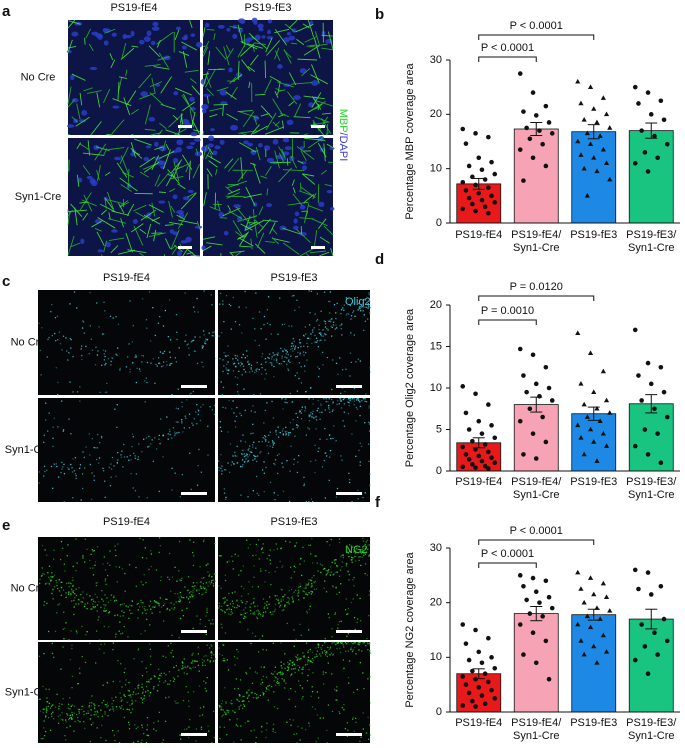 The width and height of the screenshot is (685, 748). Describe the element at coordinates (536, 298) in the screenshot. I see `significance-bracket` at that location.